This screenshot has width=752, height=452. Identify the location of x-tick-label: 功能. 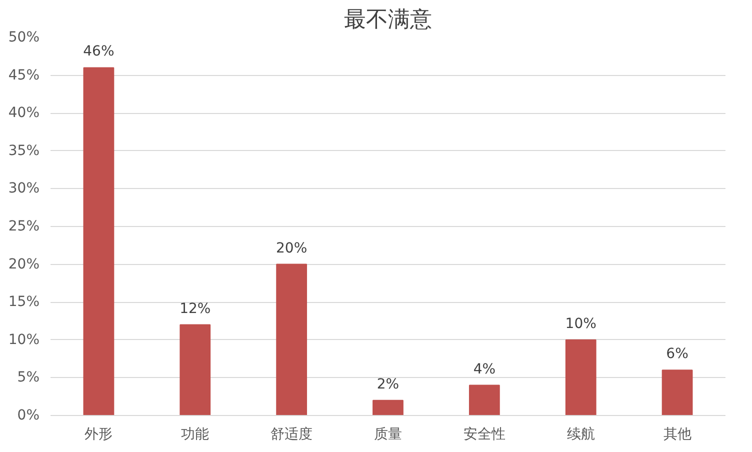
(195, 434).